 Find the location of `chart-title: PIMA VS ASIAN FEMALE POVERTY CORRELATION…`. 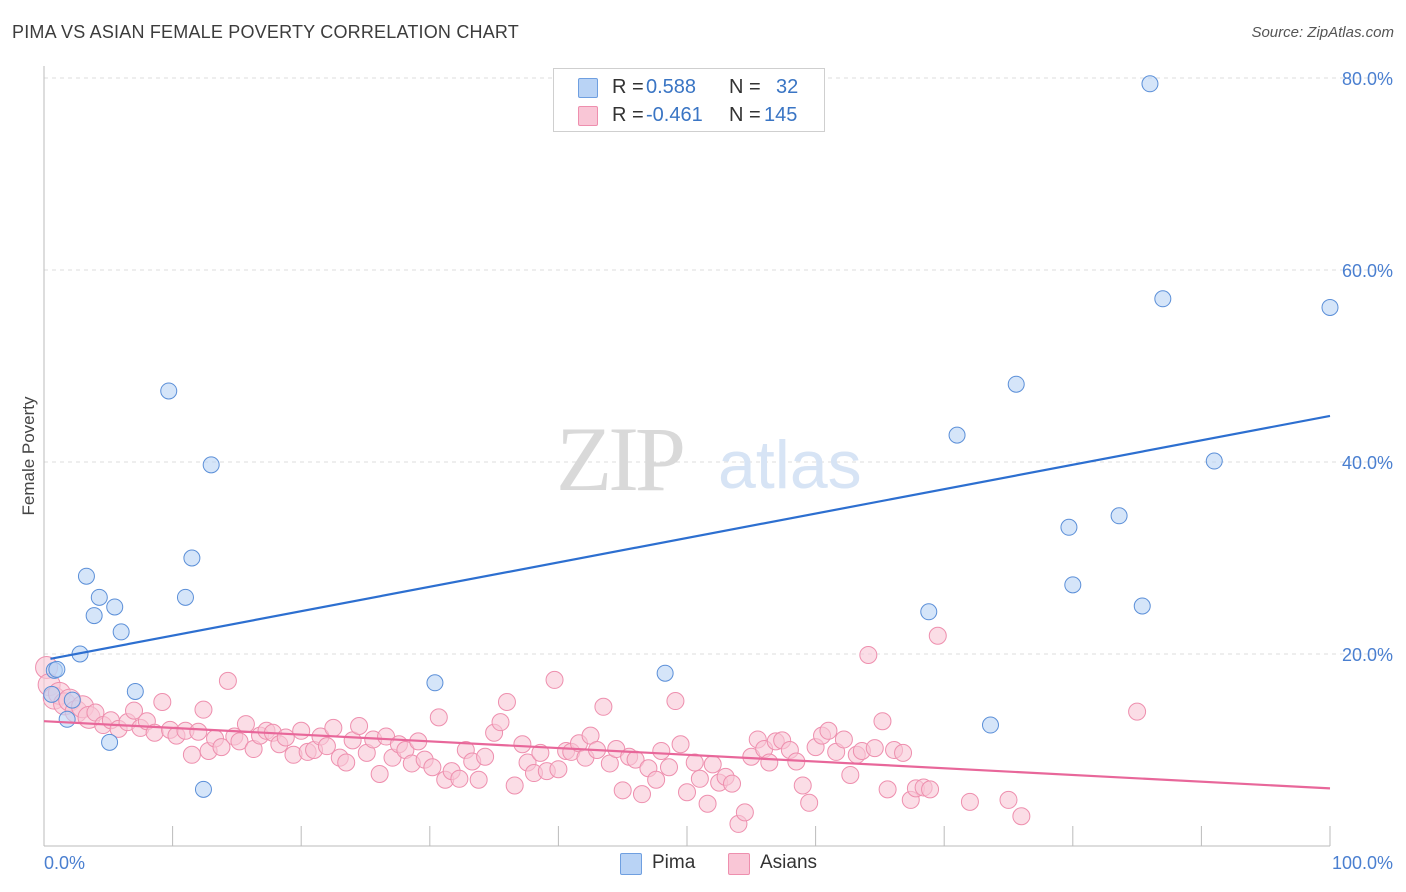

chart-title: PIMA VS ASIAN FEMALE POVERTY CORRELATION… is located at coordinates (265, 32).